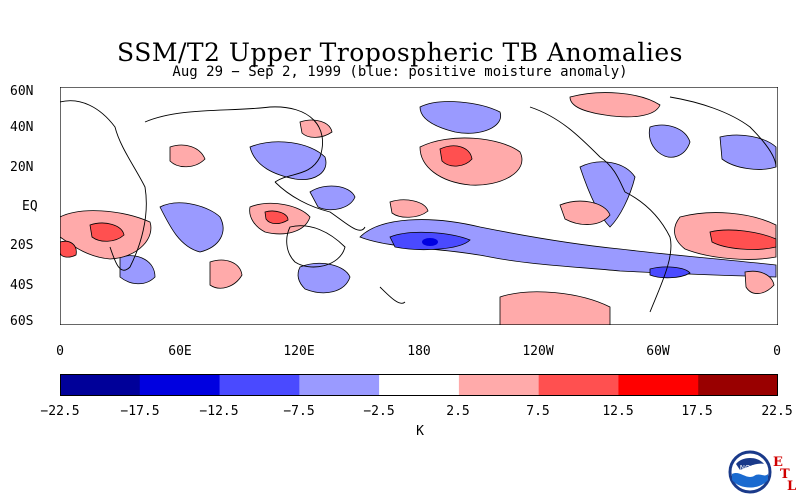 The height and width of the screenshot is (500, 800). What do you see at coordinates (22, 127) in the screenshot?
I see `lat-label: 40N` at bounding box center [22, 127].